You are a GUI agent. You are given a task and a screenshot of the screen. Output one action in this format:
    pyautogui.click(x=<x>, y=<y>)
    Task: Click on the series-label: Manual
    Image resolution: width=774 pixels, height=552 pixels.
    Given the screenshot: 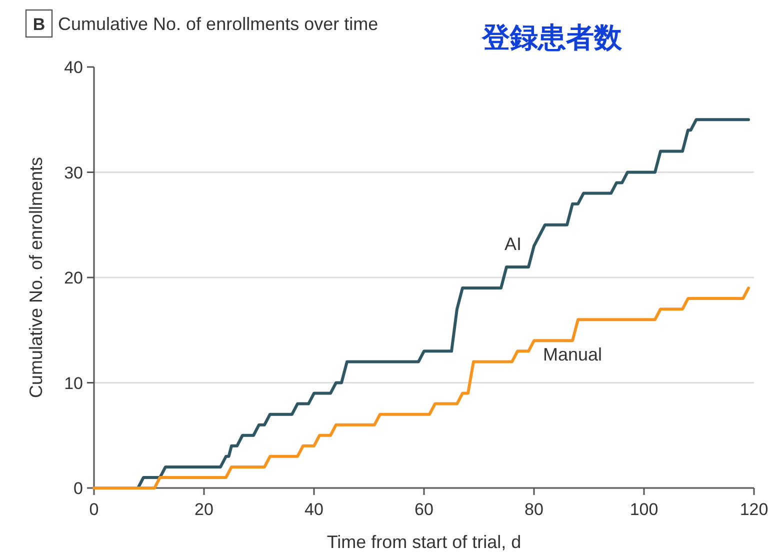 What is the action you would take?
    pyautogui.click(x=572, y=354)
    